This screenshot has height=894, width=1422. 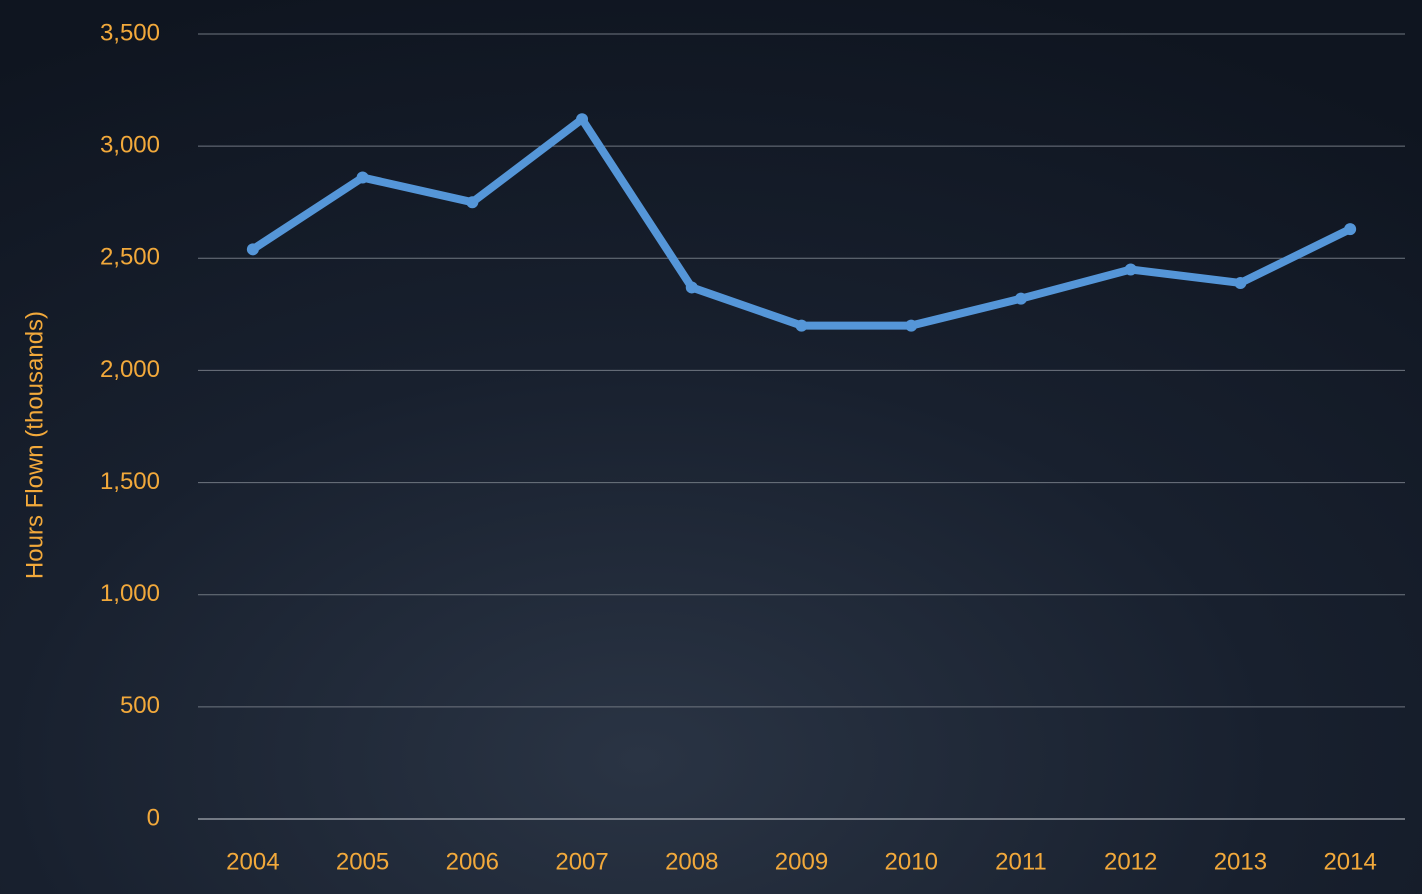 What do you see at coordinates (34, 445) in the screenshot?
I see `y-axis-label: Hours Flown (thousands)` at bounding box center [34, 445].